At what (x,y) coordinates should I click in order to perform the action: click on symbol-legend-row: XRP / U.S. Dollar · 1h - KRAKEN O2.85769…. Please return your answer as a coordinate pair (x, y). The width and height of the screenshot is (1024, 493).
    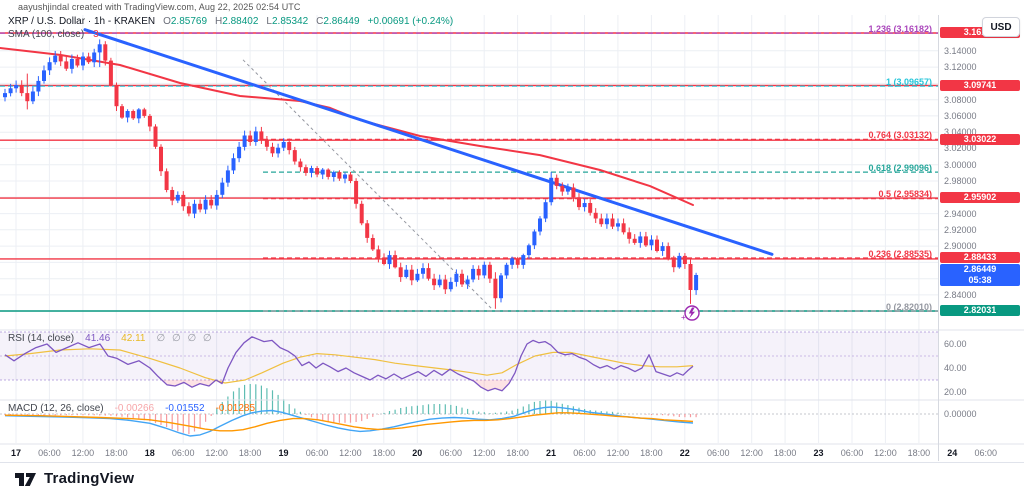
    Looking at the image, I should click on (230, 21).